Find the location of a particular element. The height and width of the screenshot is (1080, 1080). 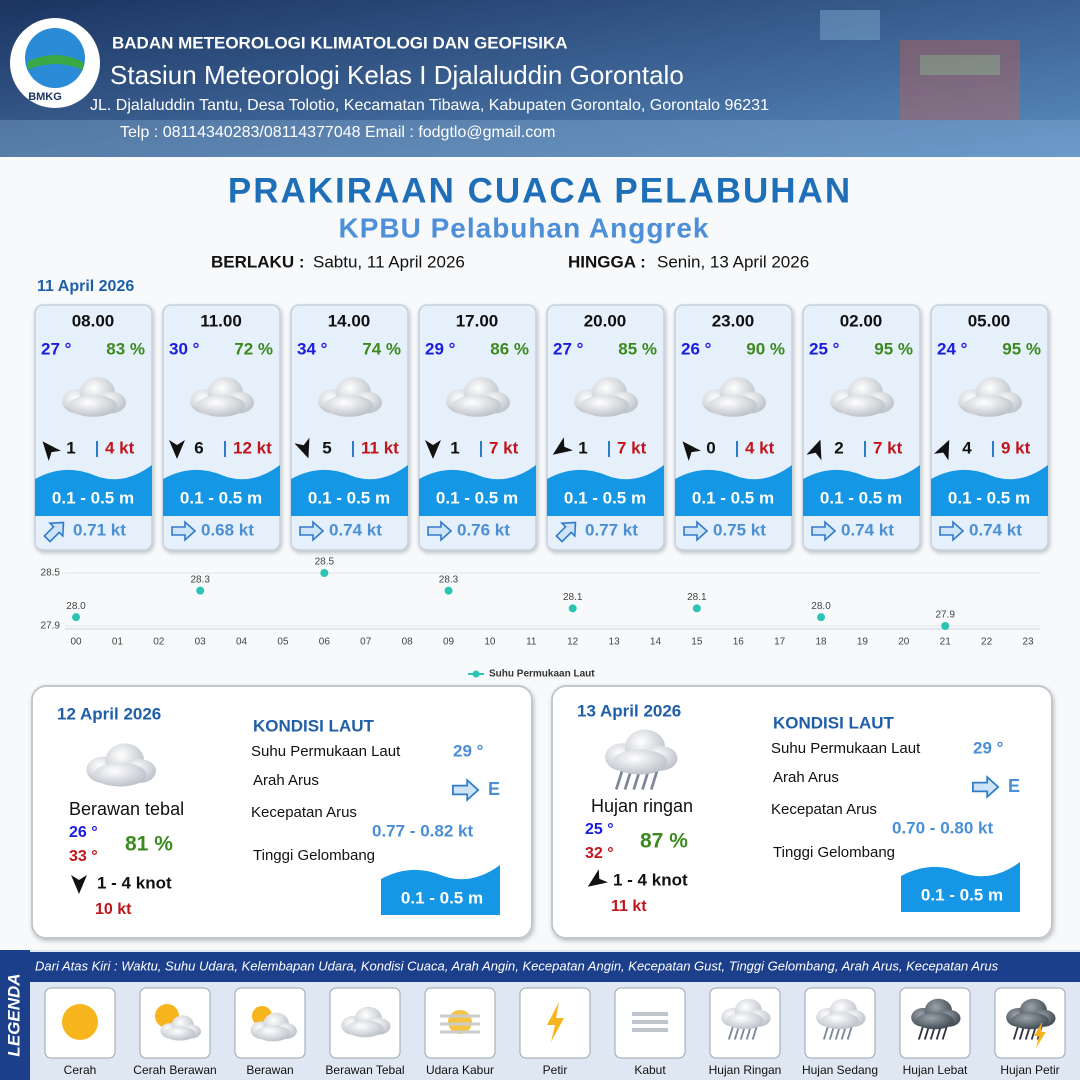

x-tick-label: 18 is located at coordinates (821, 642).